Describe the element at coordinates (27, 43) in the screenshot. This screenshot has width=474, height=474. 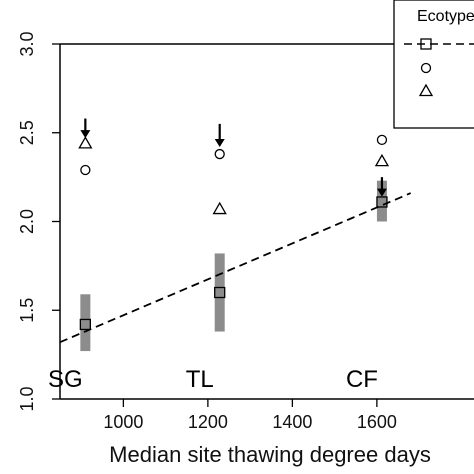
I see `y-tick-label: 3.0` at that location.